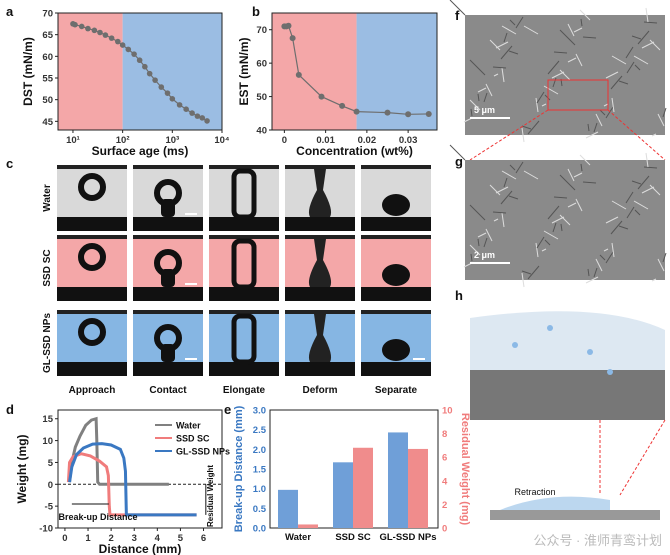 This screenshot has width=670, height=555. Describe the element at coordinates (367, 140) in the screenshot. I see `x-tick-label: 0.02` at that location.